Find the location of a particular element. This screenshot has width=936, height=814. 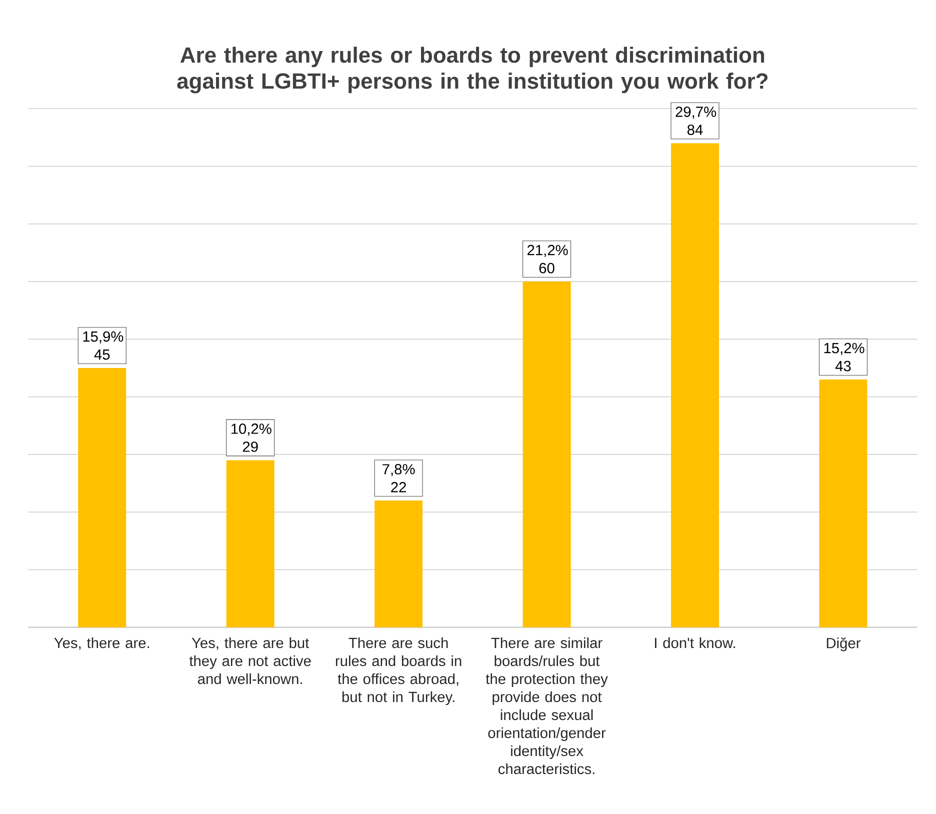

data-label: 7,8% 22 is located at coordinates (398, 478).